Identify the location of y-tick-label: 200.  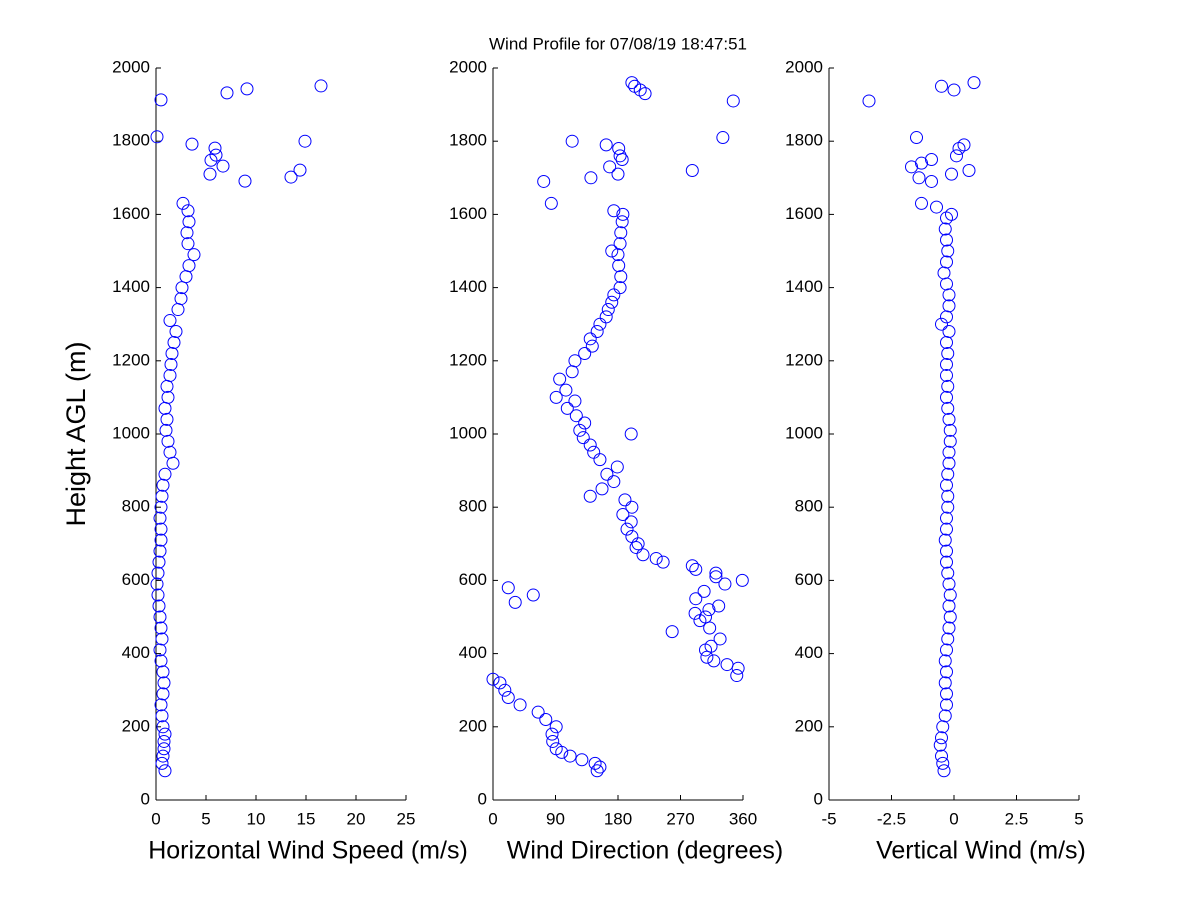
(136, 725).